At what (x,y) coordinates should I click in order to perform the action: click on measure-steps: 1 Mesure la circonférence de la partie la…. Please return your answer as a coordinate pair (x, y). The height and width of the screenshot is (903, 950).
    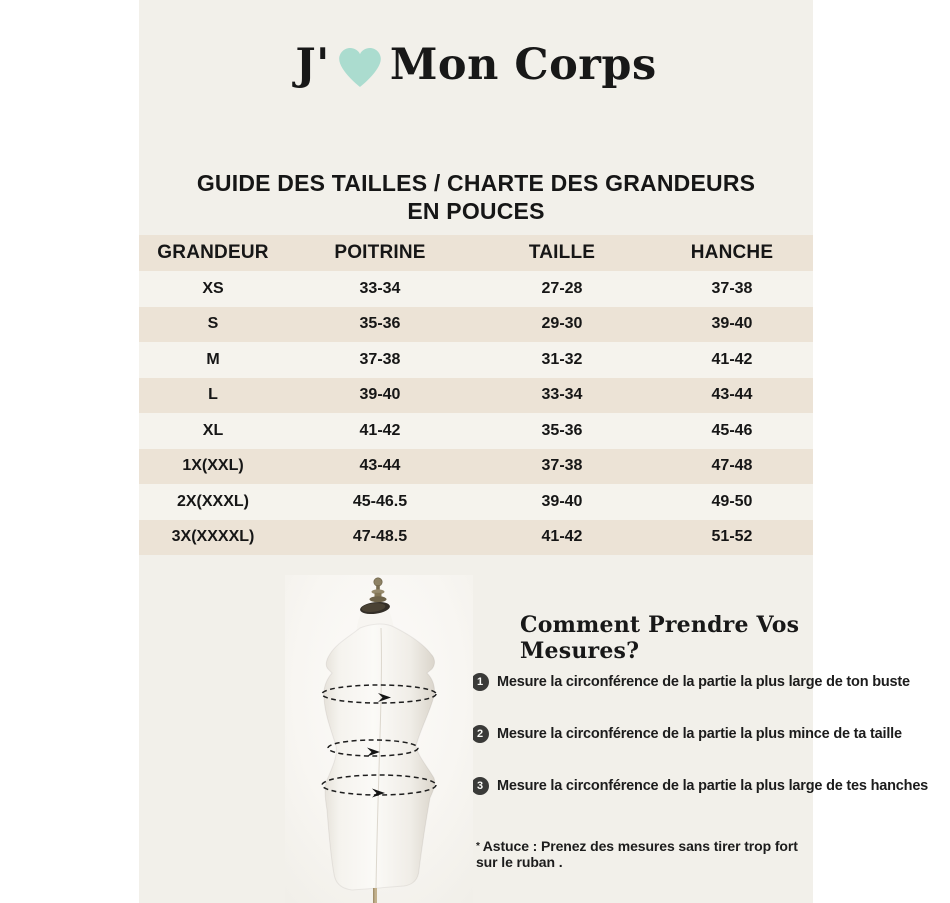
    Looking at the image, I should click on (699, 733).